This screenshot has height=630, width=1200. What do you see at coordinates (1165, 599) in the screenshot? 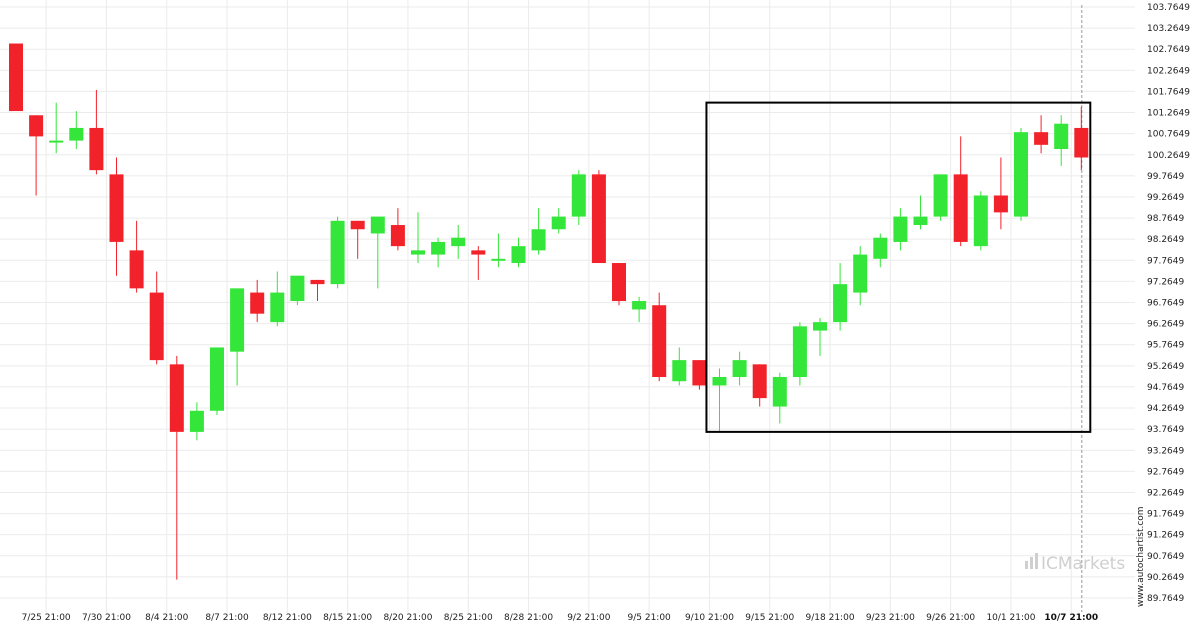
I see `y-tick-label: 89.7649` at bounding box center [1165, 599].